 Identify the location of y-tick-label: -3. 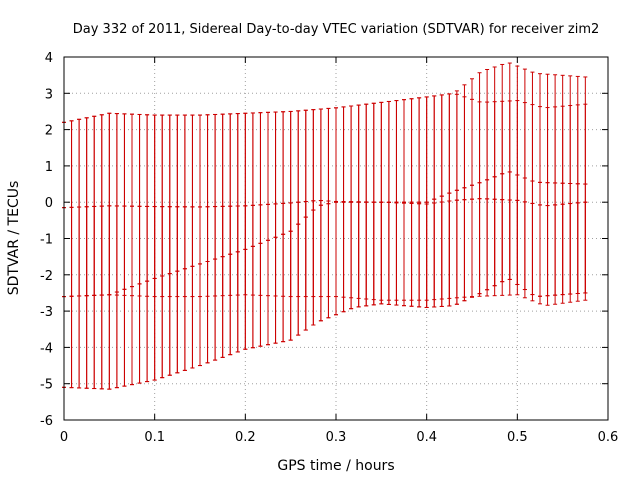
(46, 312).